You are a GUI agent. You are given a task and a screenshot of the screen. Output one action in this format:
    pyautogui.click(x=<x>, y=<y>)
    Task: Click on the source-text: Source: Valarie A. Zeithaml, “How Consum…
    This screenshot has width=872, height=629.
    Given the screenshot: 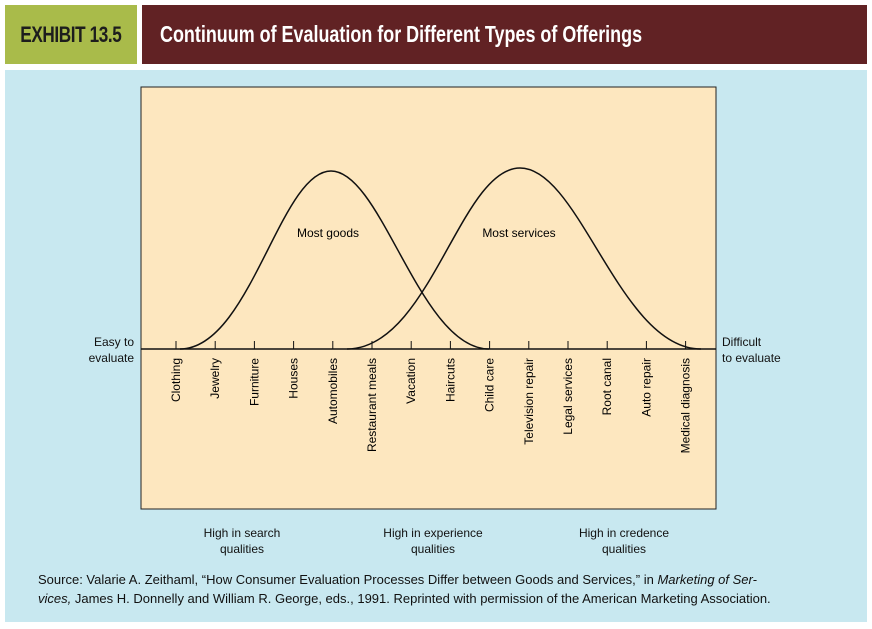 What is the action you would take?
    pyautogui.click(x=348, y=579)
    